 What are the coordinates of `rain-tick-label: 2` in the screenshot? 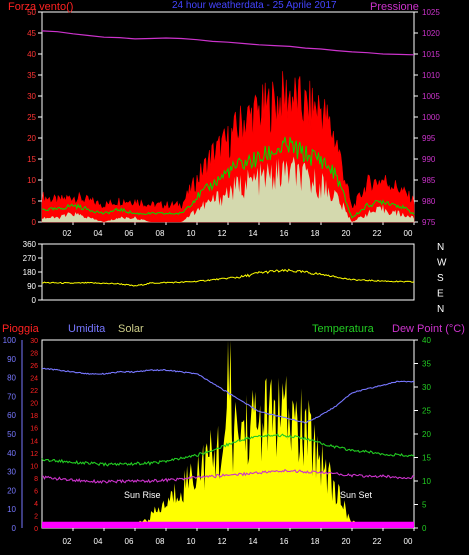 It's located at (36, 516).